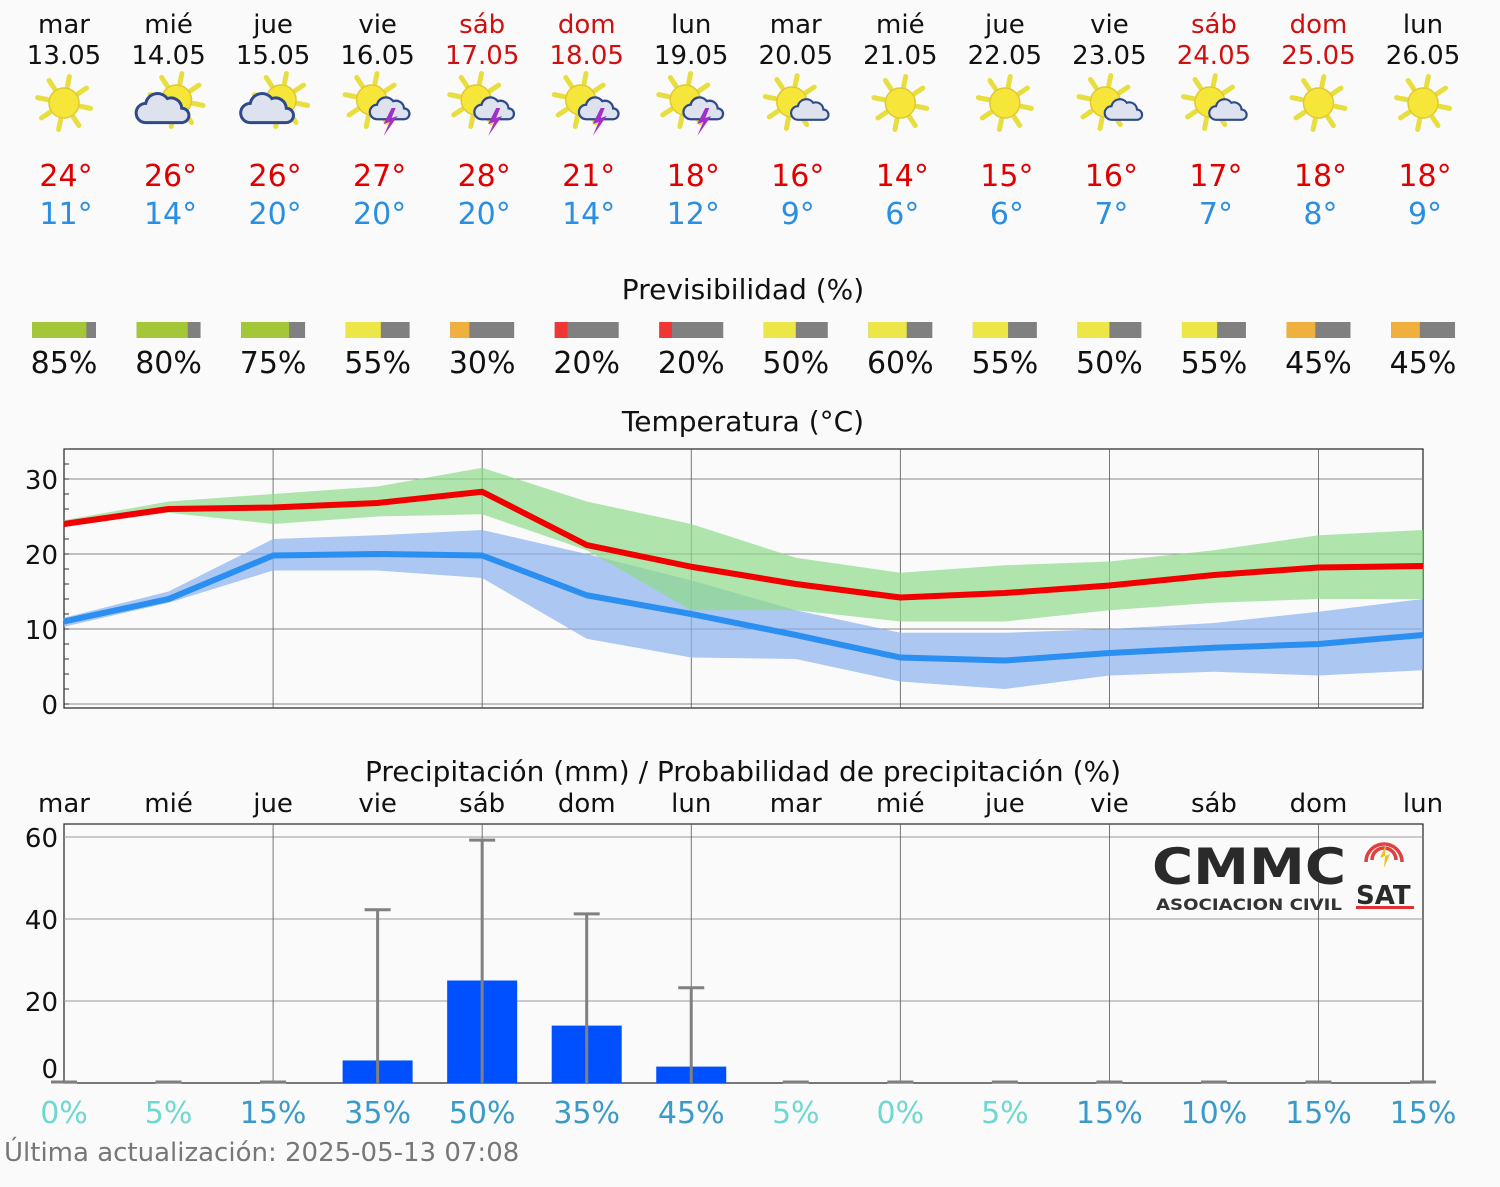 The image size is (1500, 1187). I want to click on day-date: 16.05, so click(377, 56).